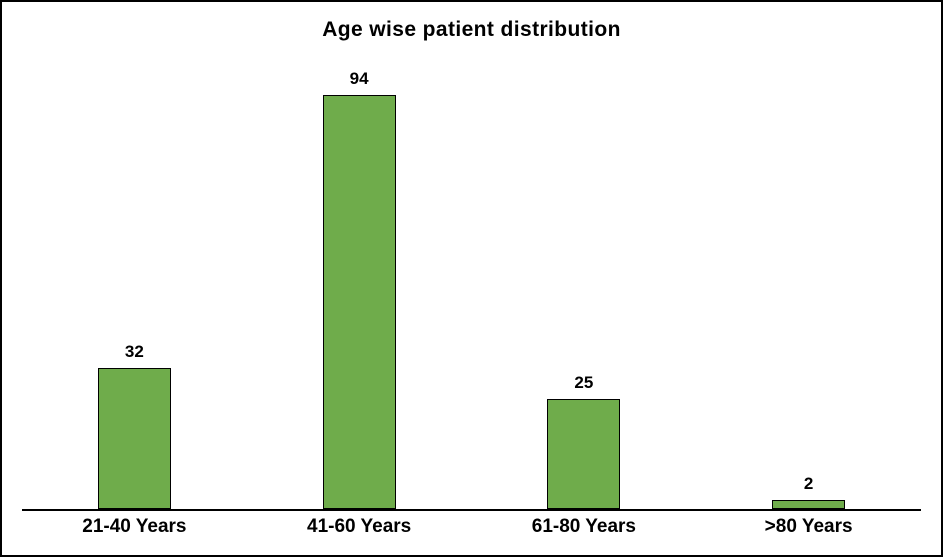 The image size is (943, 557). I want to click on bar-value-label: 94, so click(359, 79).